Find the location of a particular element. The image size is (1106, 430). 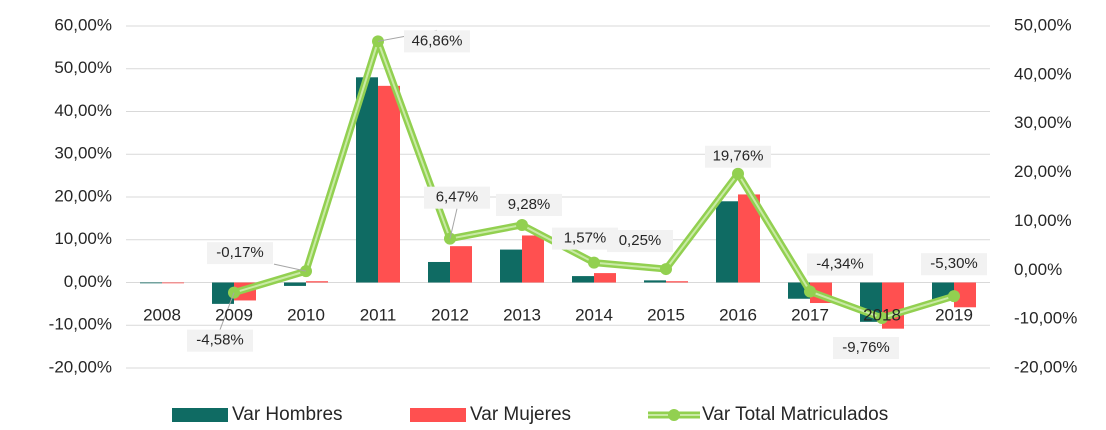

y2-tick-label: 30,00% is located at coordinates (1043, 122).